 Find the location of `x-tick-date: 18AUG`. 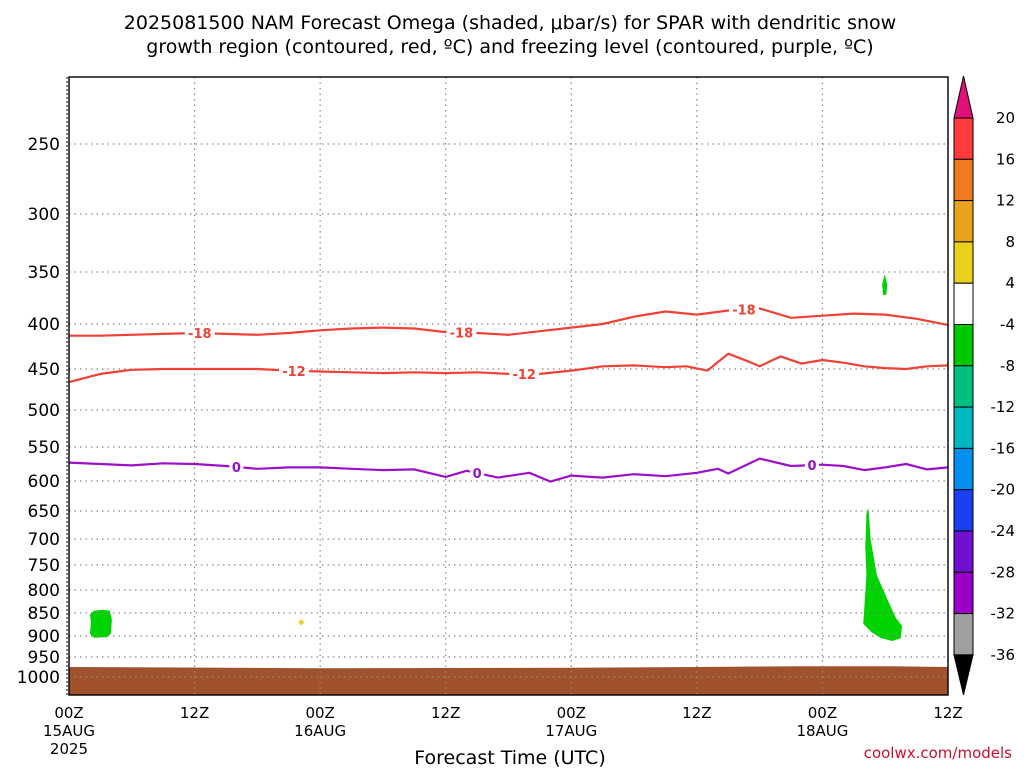

x-tick-date: 18AUG is located at coordinates (822, 731).